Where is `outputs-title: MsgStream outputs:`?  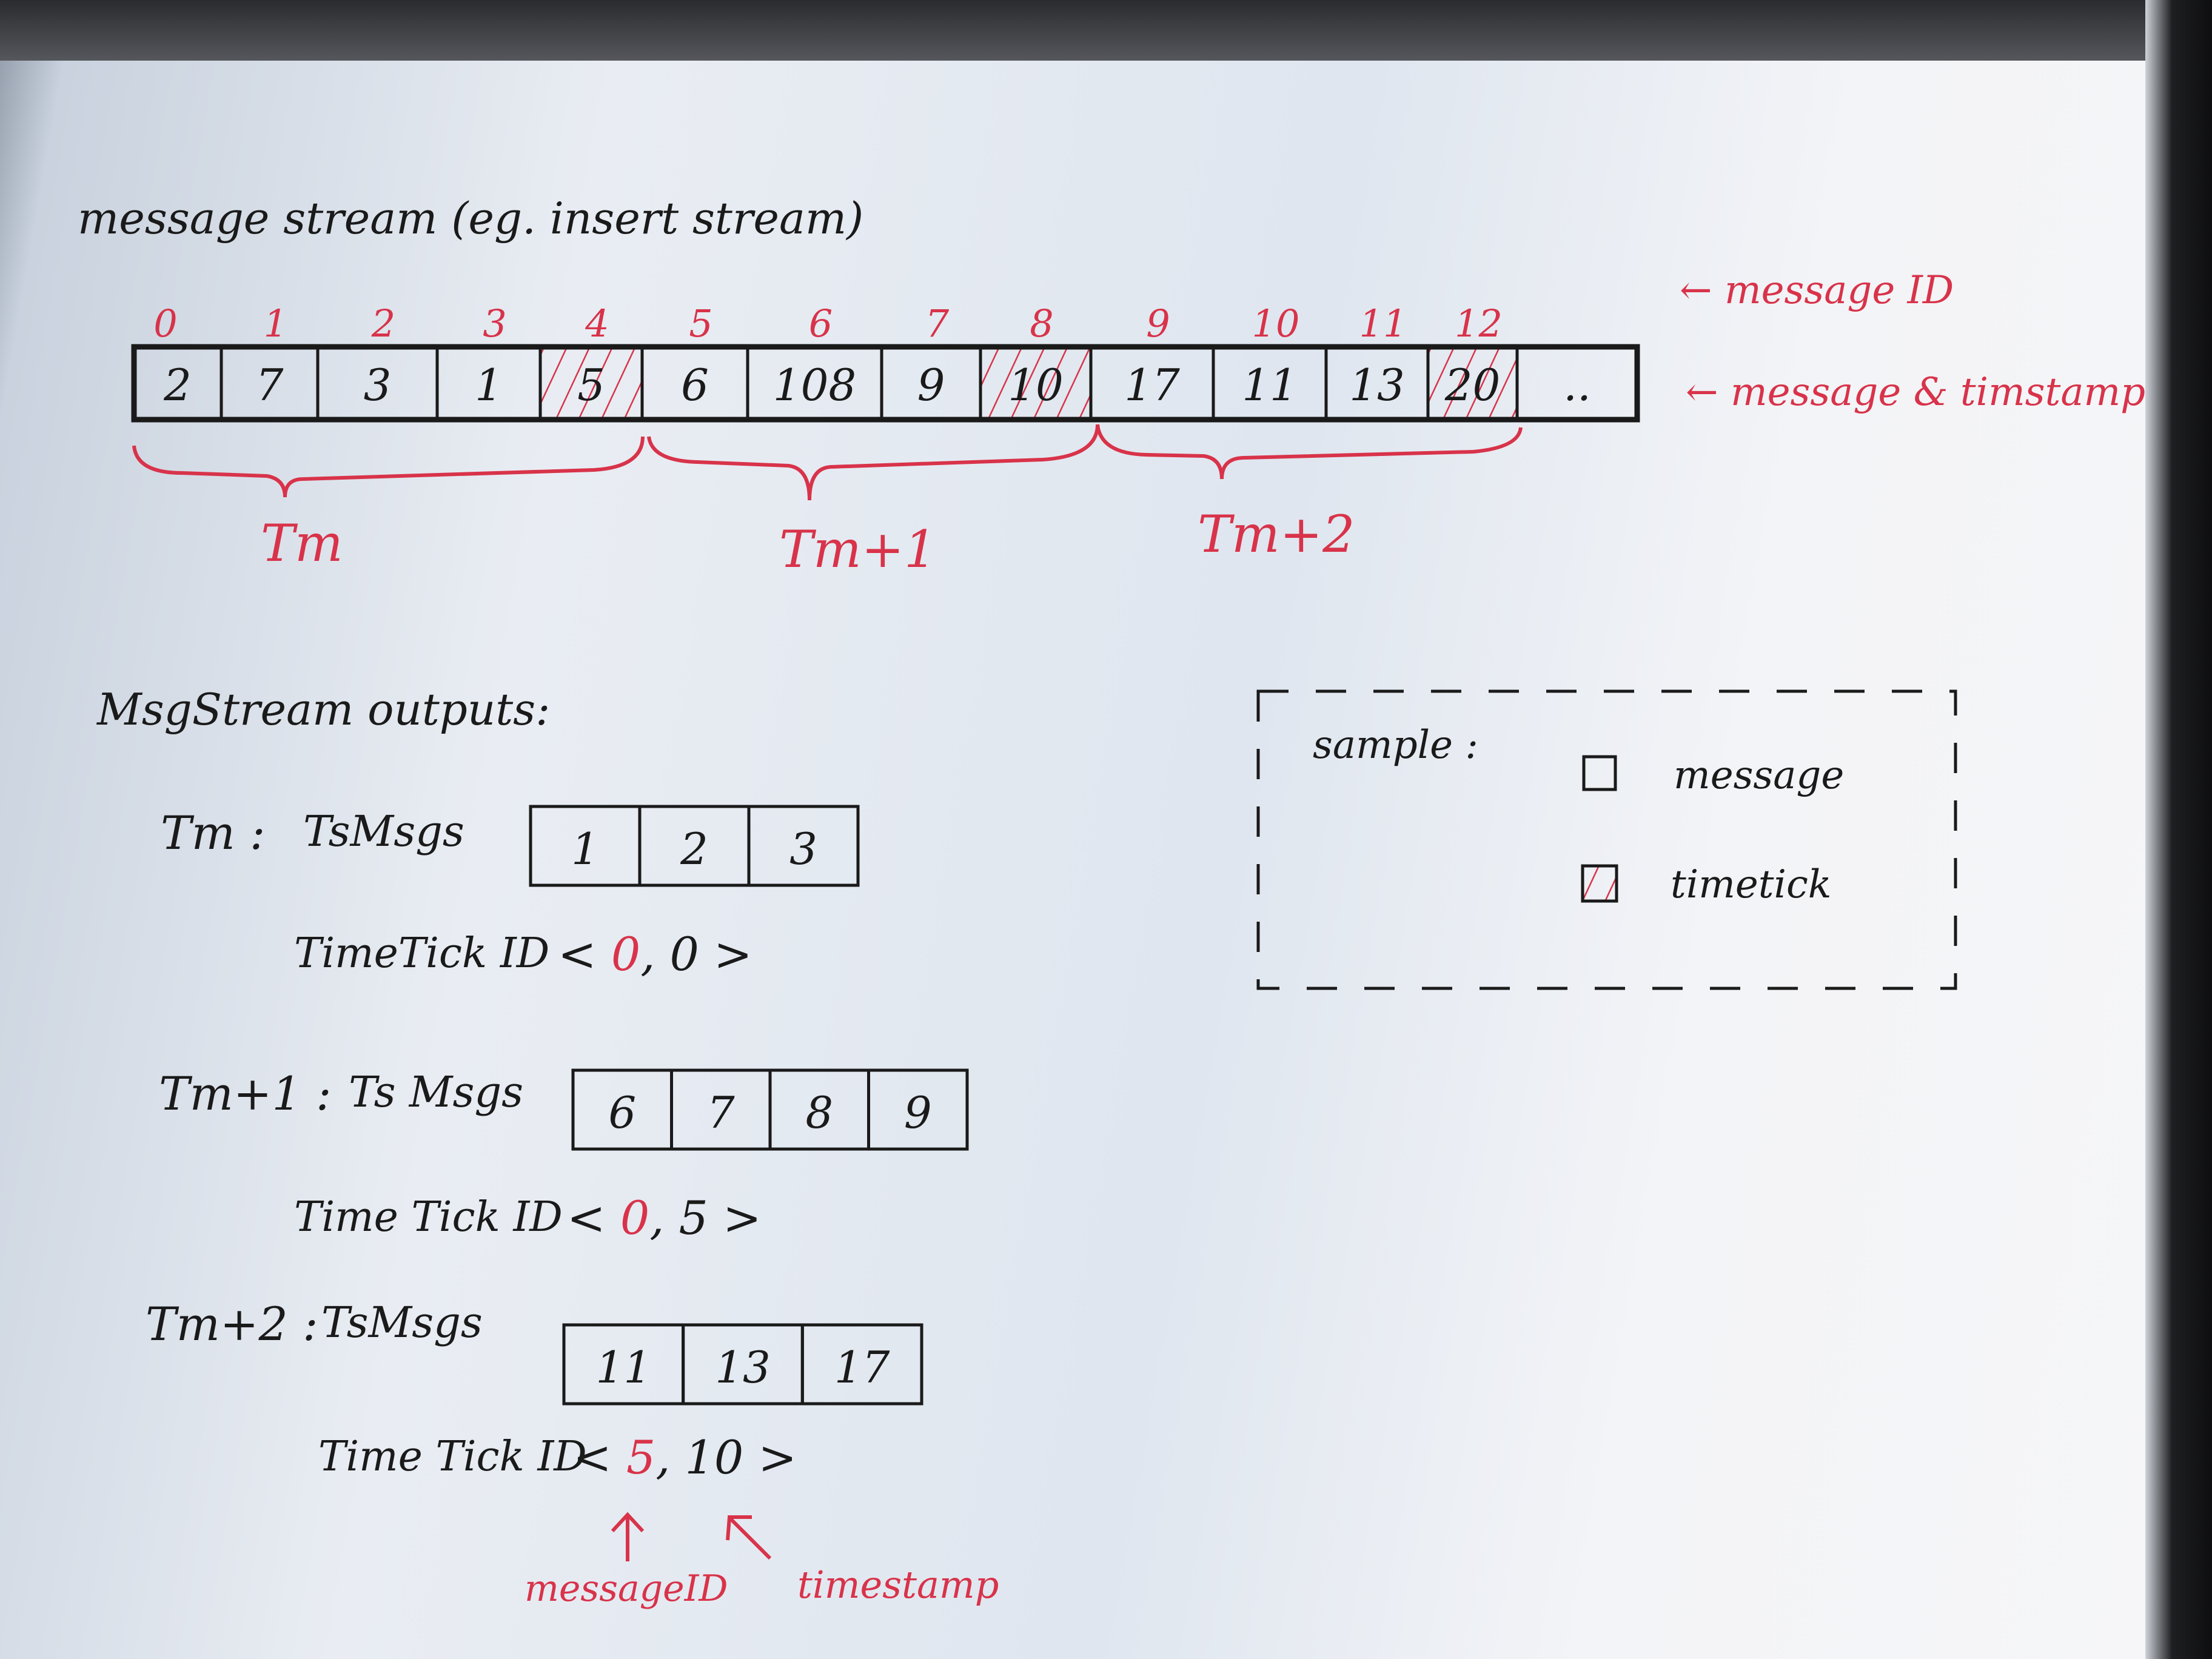
outputs-title: MsgStream outputs: is located at coordinates (323, 710).